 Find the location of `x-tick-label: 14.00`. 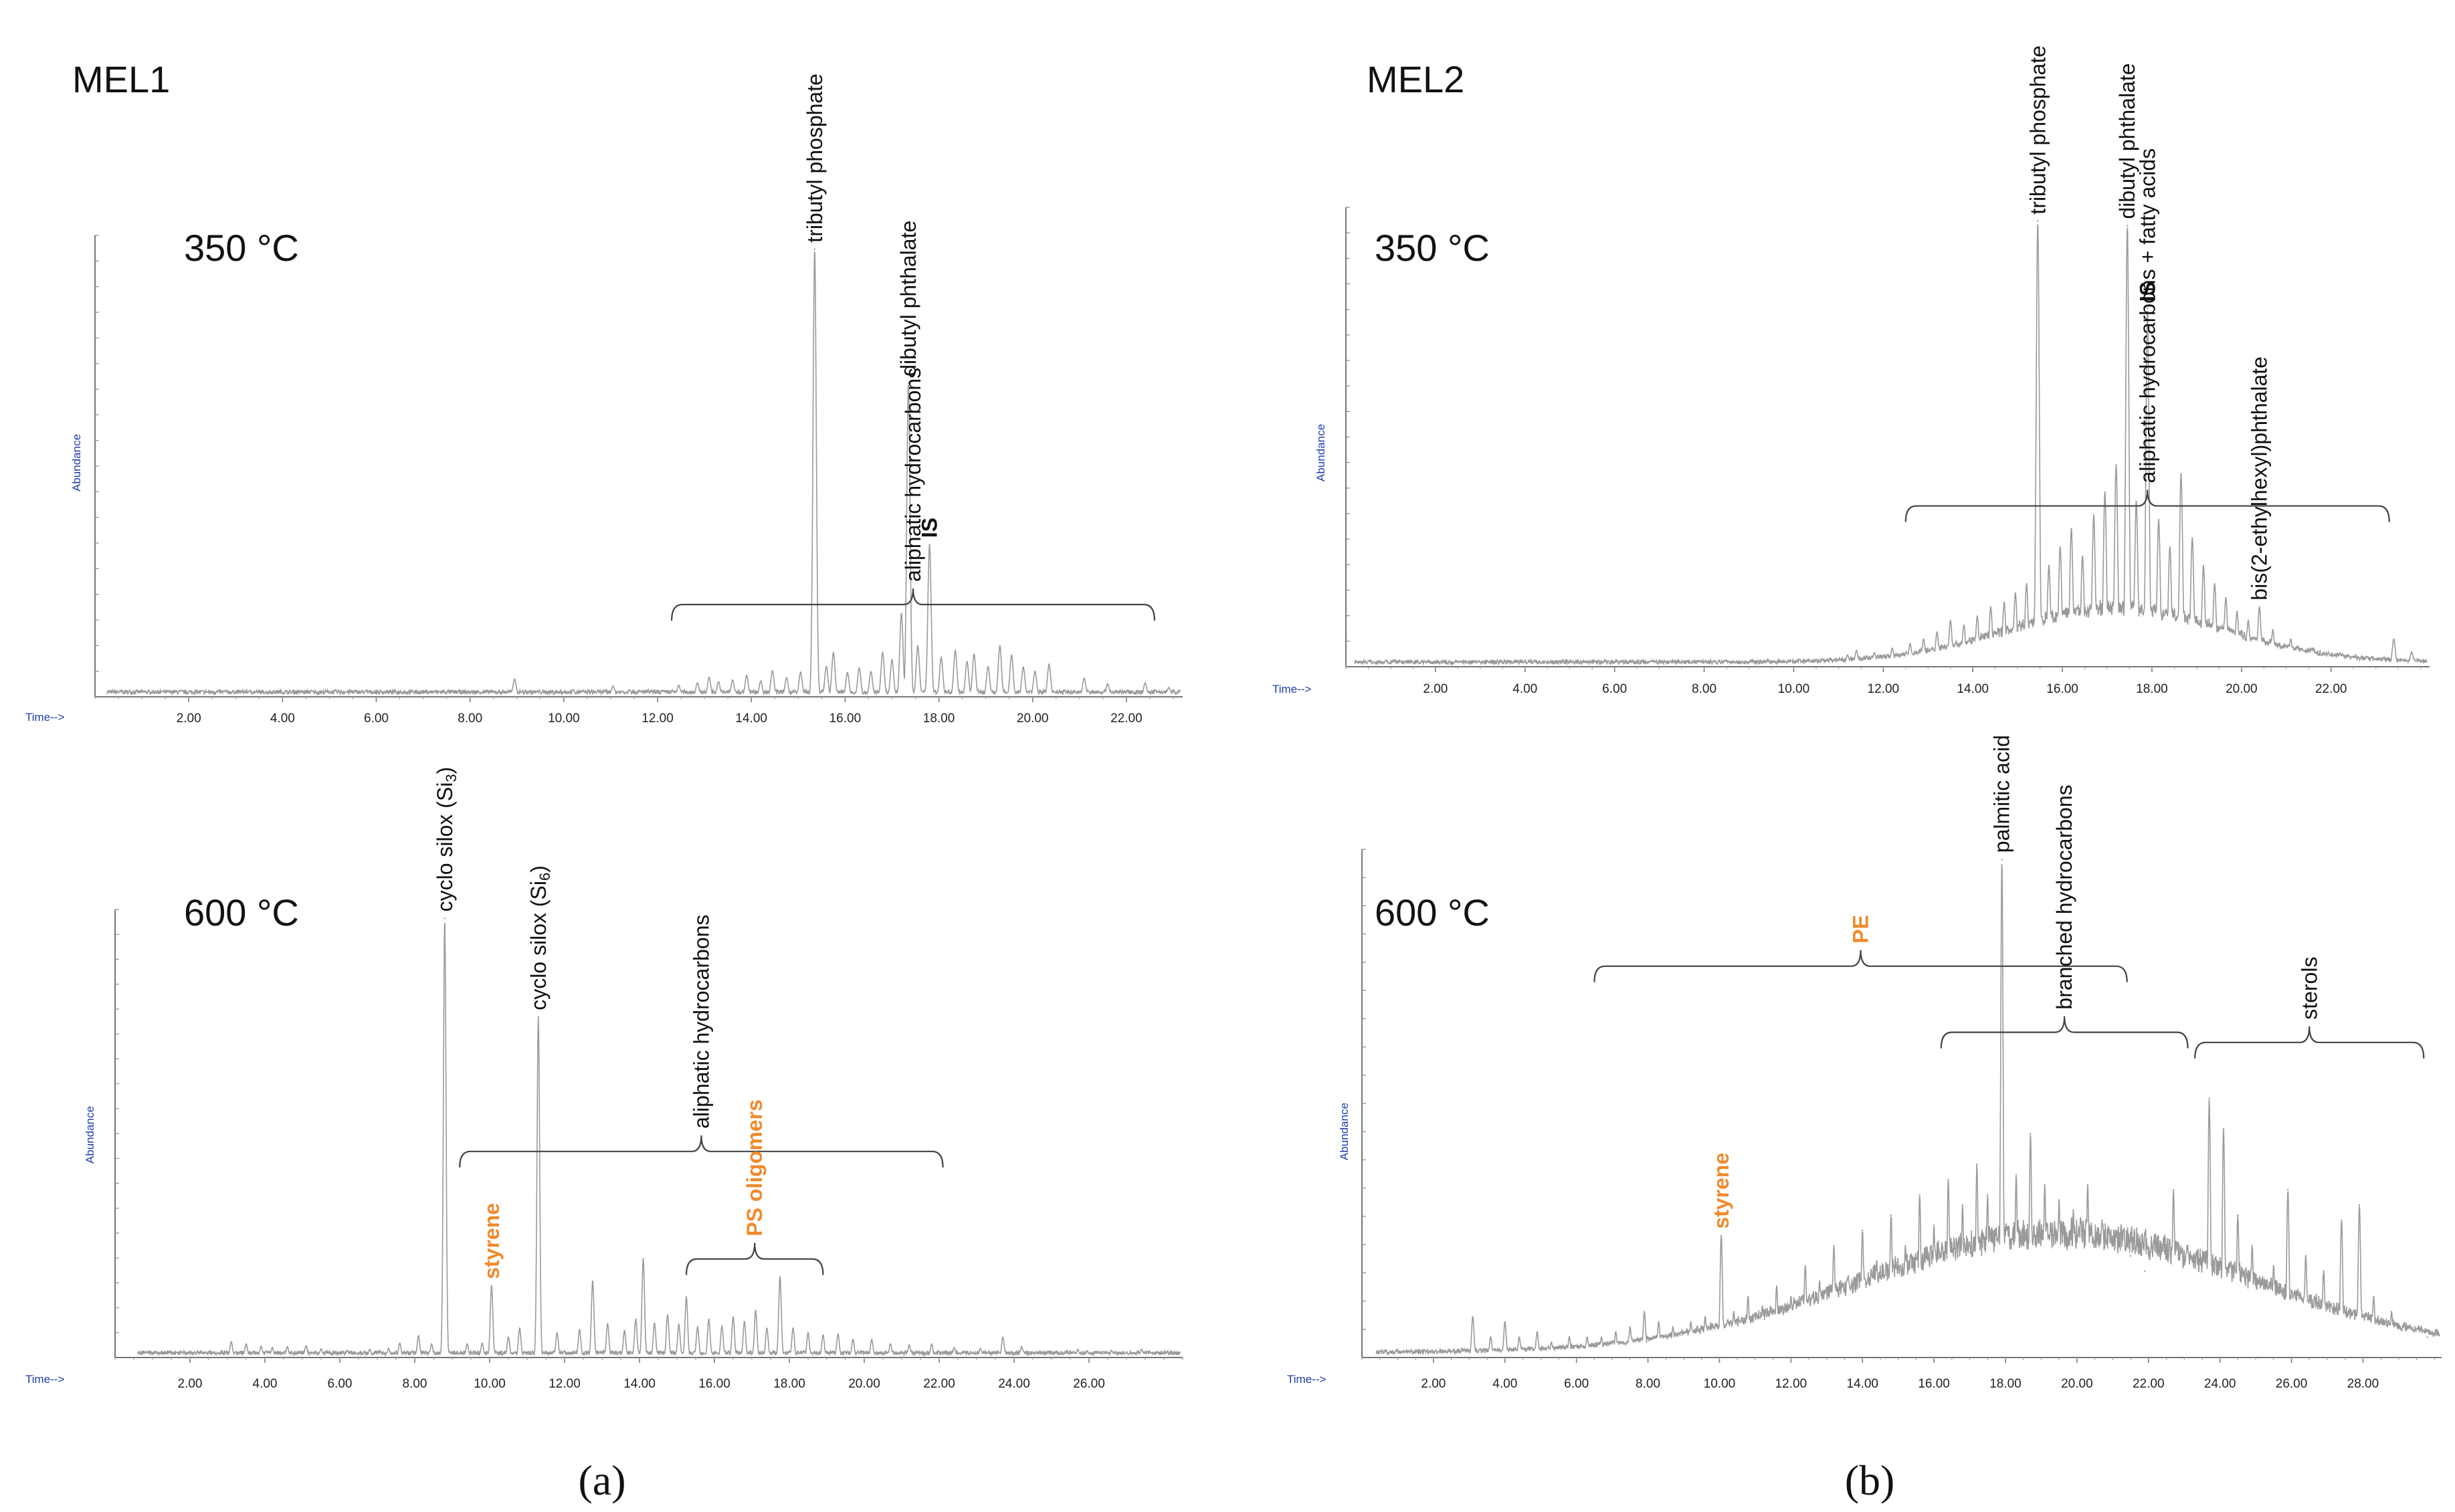

x-tick-label: 14.00 is located at coordinates (640, 1384).